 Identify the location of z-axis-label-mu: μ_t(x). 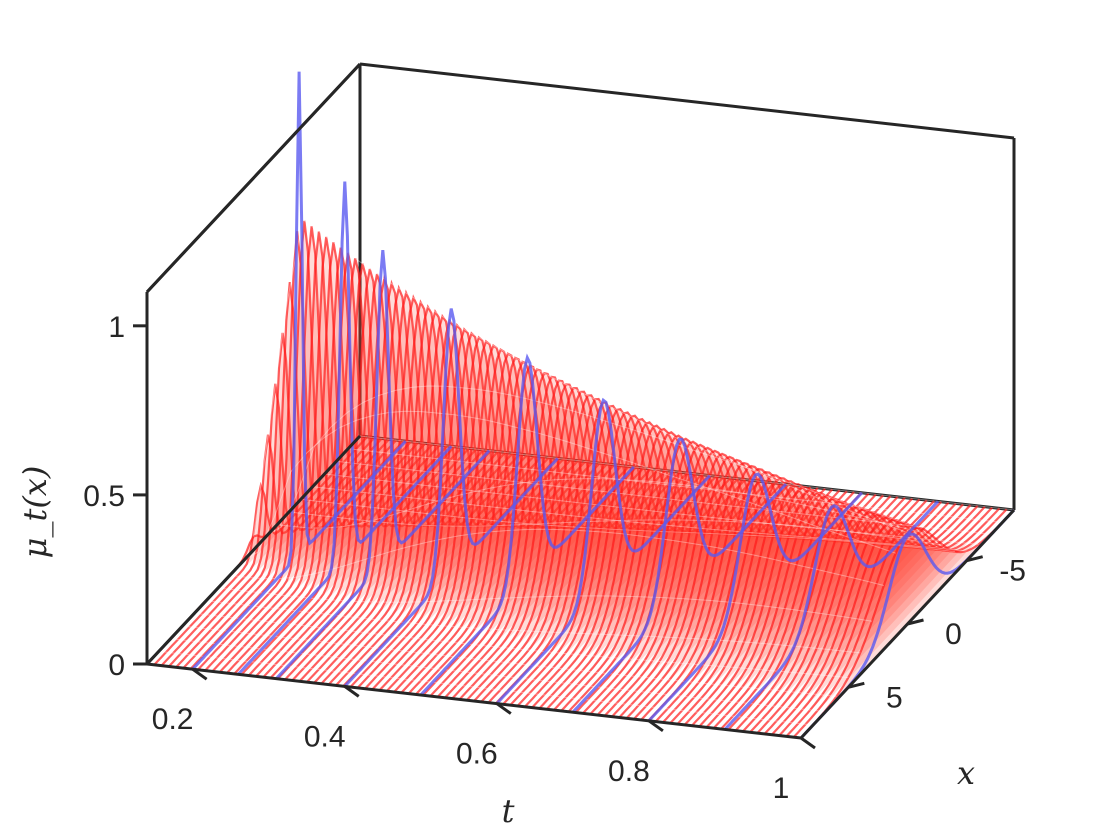
(35, 512).